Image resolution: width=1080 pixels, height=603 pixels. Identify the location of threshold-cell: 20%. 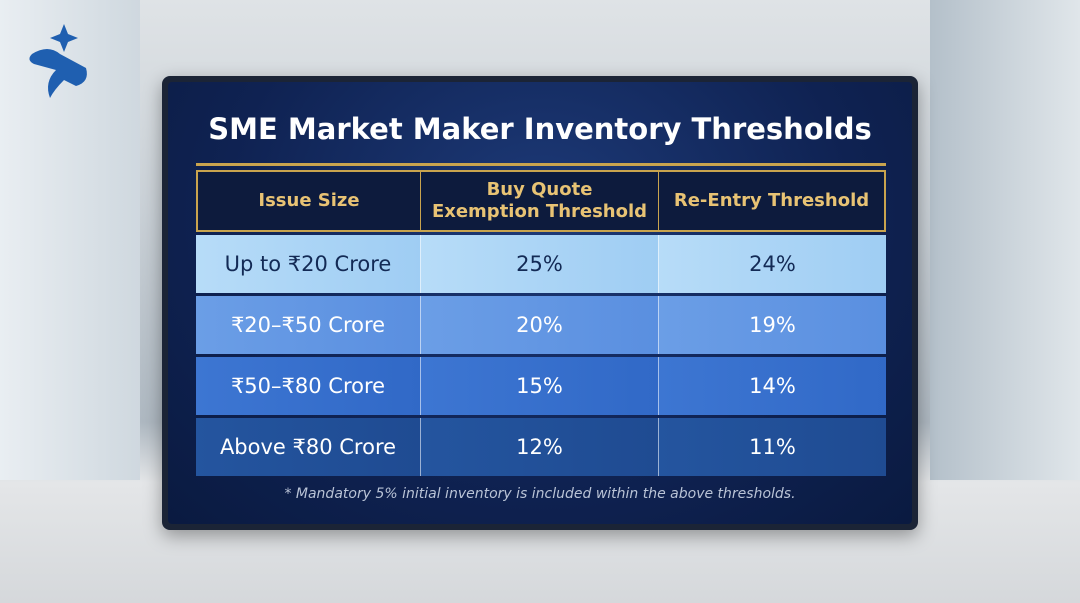
(540, 325).